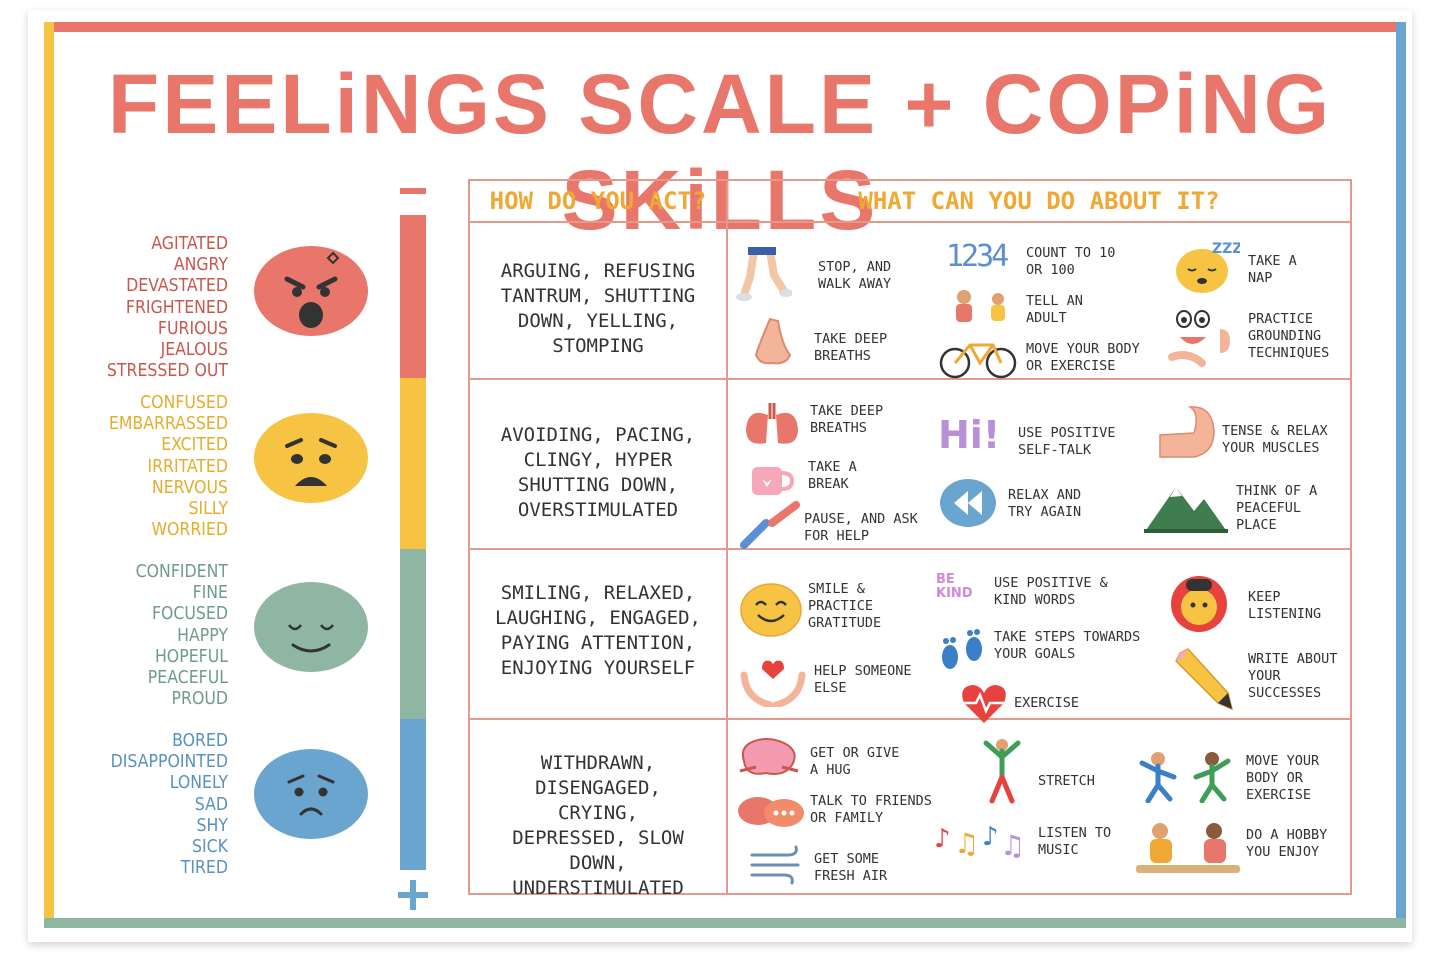 The width and height of the screenshot is (1434, 967). Describe the element at coordinates (189, 244) in the screenshot. I see `feeling-word: AGITATED` at that location.